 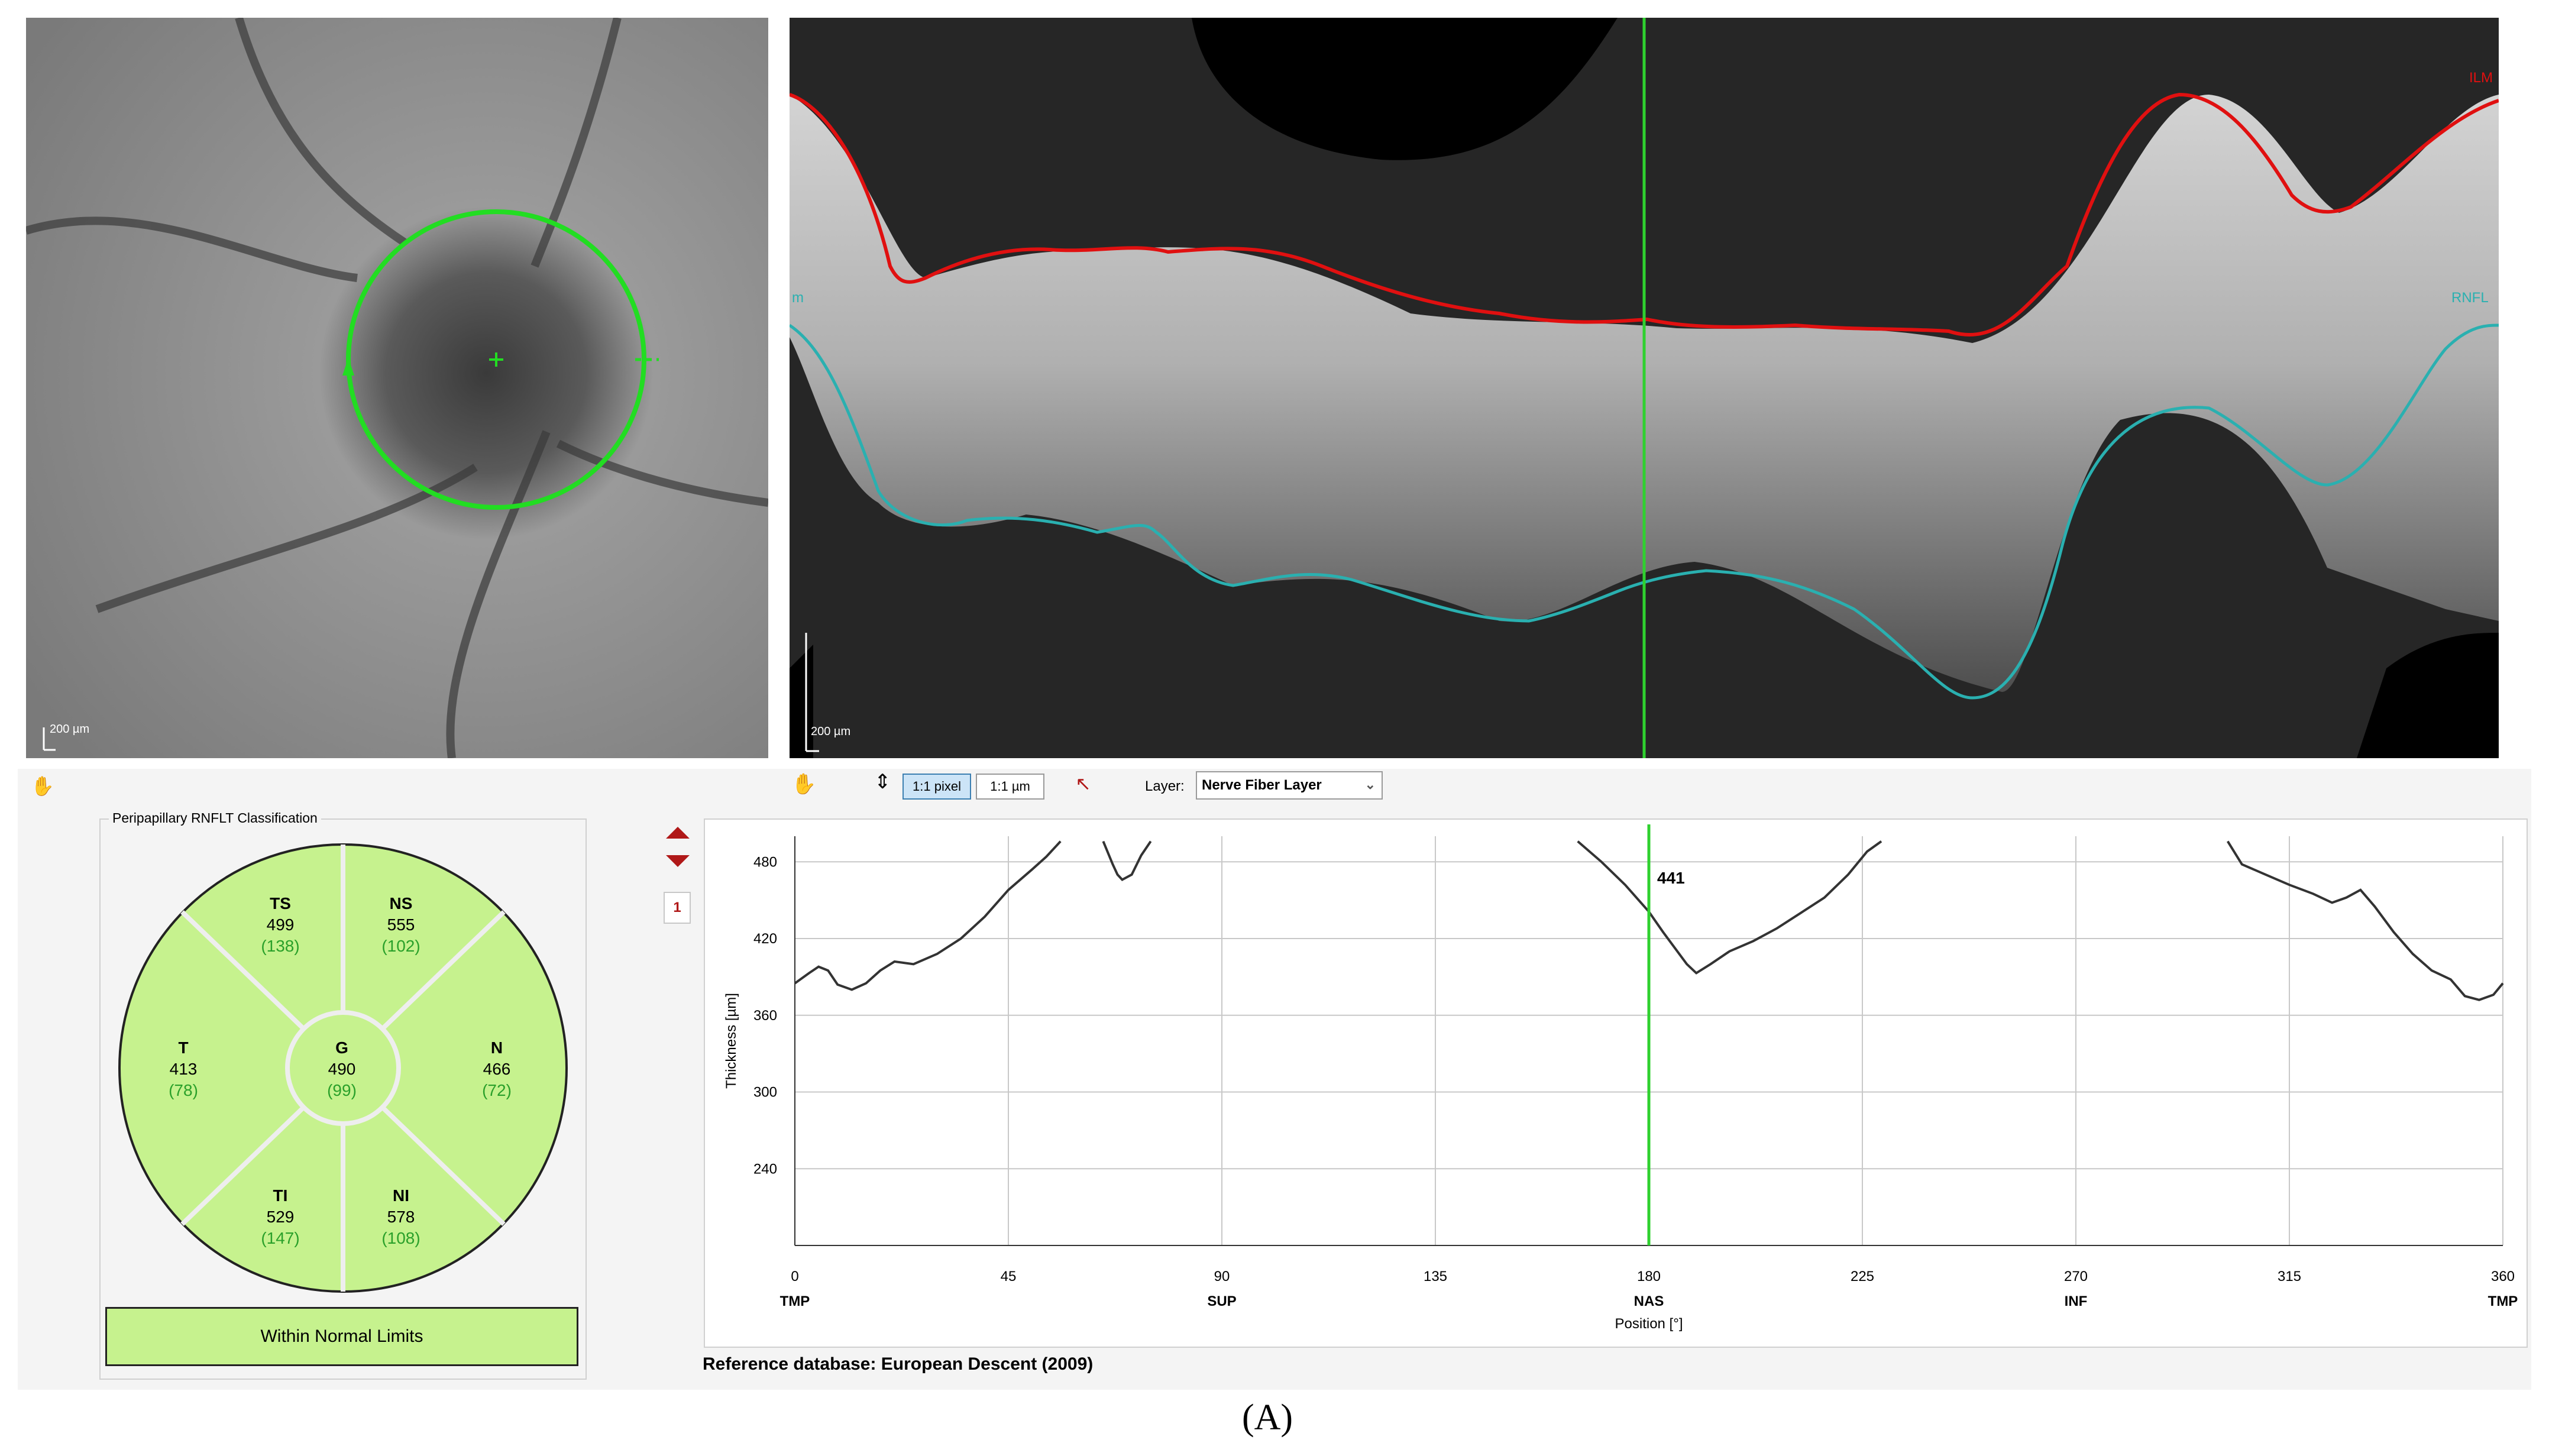 I want to click on sector-ts: TS 499 (138), so click(x=280, y=925).